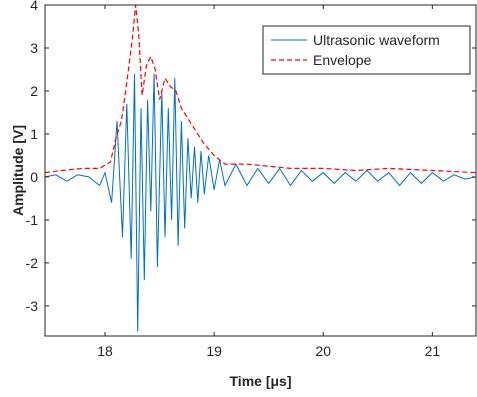  What do you see at coordinates (433, 351) in the screenshot?
I see `x-tick-label: 21` at bounding box center [433, 351].